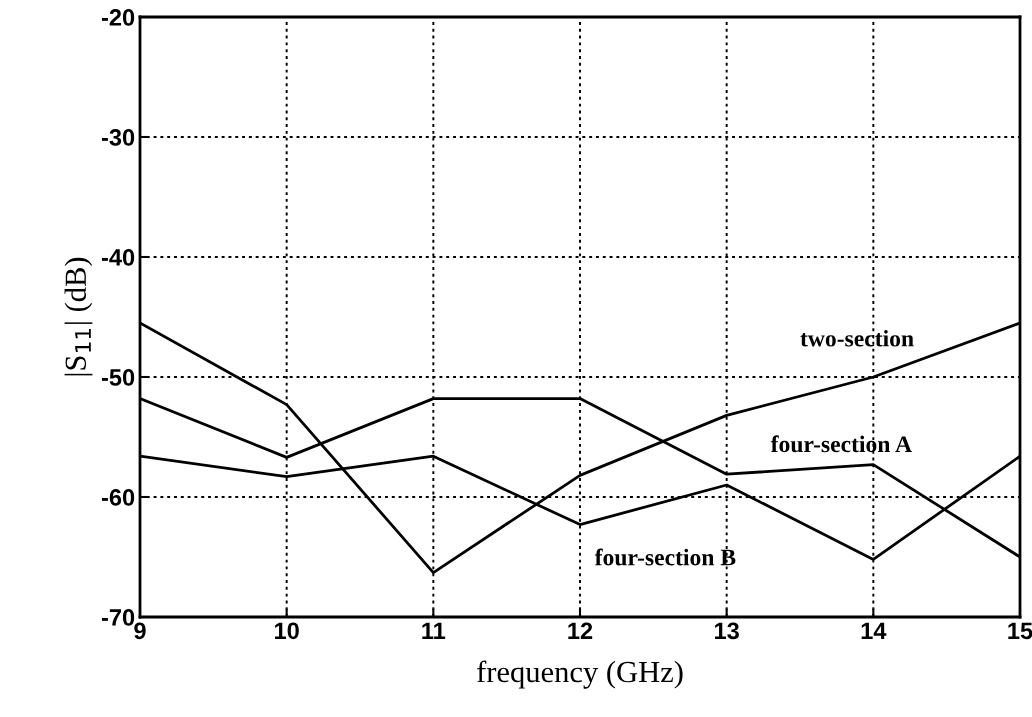 The image size is (1032, 717). I want to click on y-axis-title: |S$_{11}$| (dB), so click(78, 316).